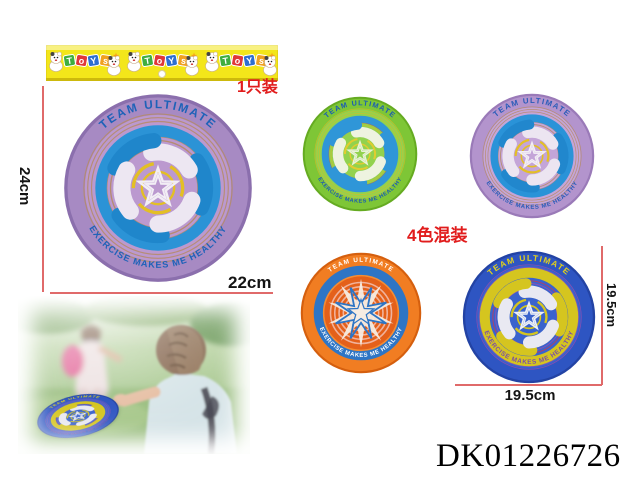 The width and height of the screenshot is (640, 480). Describe the element at coordinates (437, 235) in the screenshot. I see `mixed-pack-label: 4色混装` at that location.